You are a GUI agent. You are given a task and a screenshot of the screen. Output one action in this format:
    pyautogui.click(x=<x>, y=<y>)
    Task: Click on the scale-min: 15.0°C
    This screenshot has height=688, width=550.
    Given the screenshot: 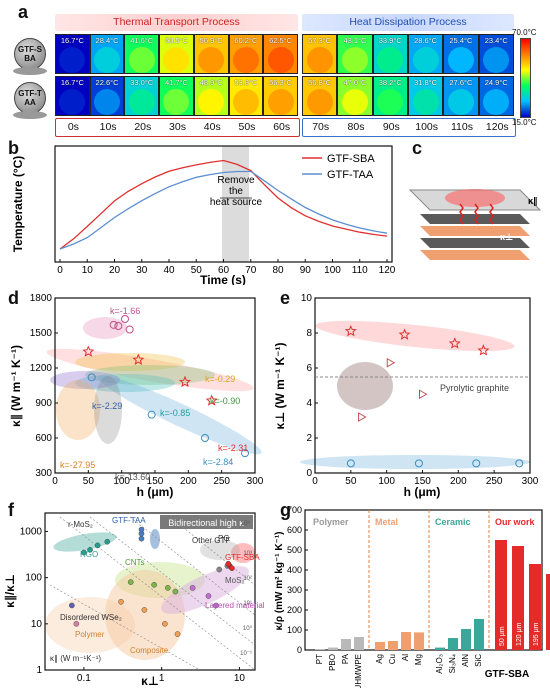 What is the action you would take?
    pyautogui.click(x=524, y=122)
    